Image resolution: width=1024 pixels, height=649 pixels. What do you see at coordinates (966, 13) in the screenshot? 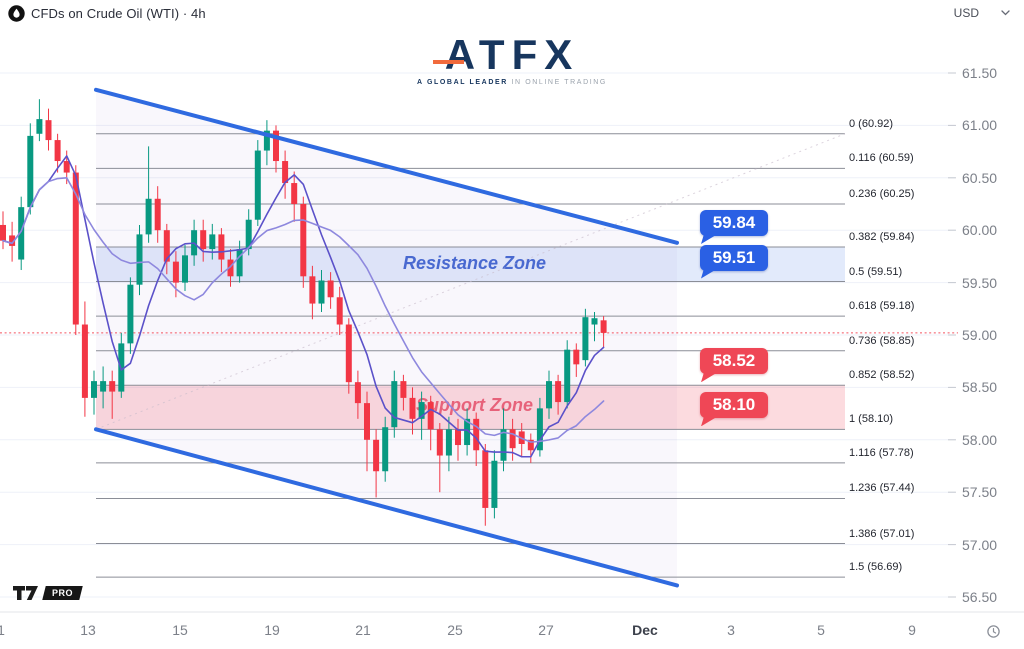
I see `currency-value: USD` at bounding box center [966, 13].